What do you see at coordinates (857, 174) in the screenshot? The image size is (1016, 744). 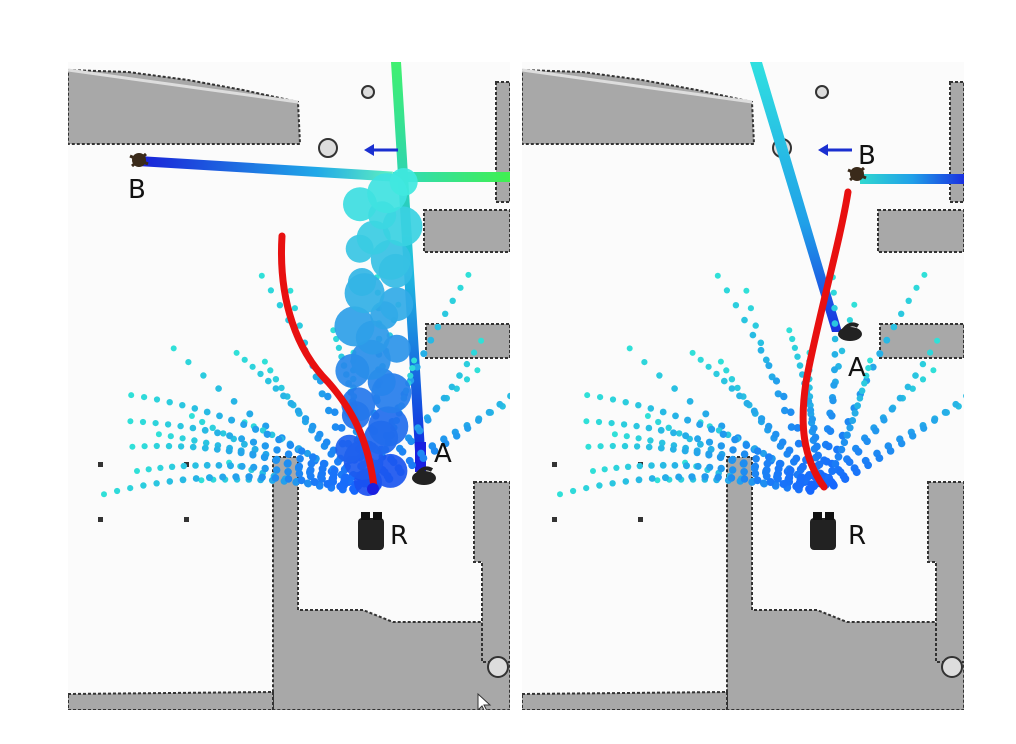 I see `agent-b-icon` at bounding box center [857, 174].